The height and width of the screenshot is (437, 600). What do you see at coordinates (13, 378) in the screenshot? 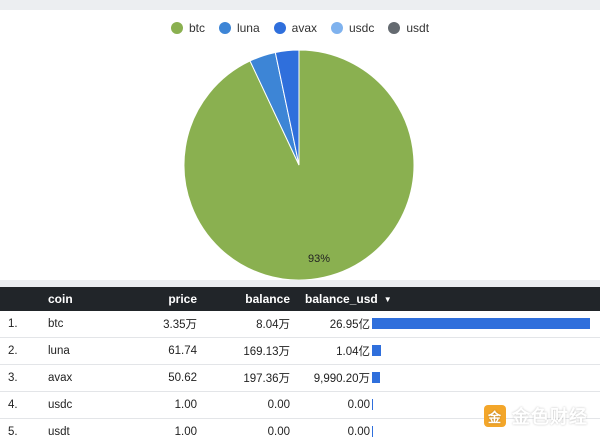
I see `row-index: 3.` at bounding box center [13, 378].